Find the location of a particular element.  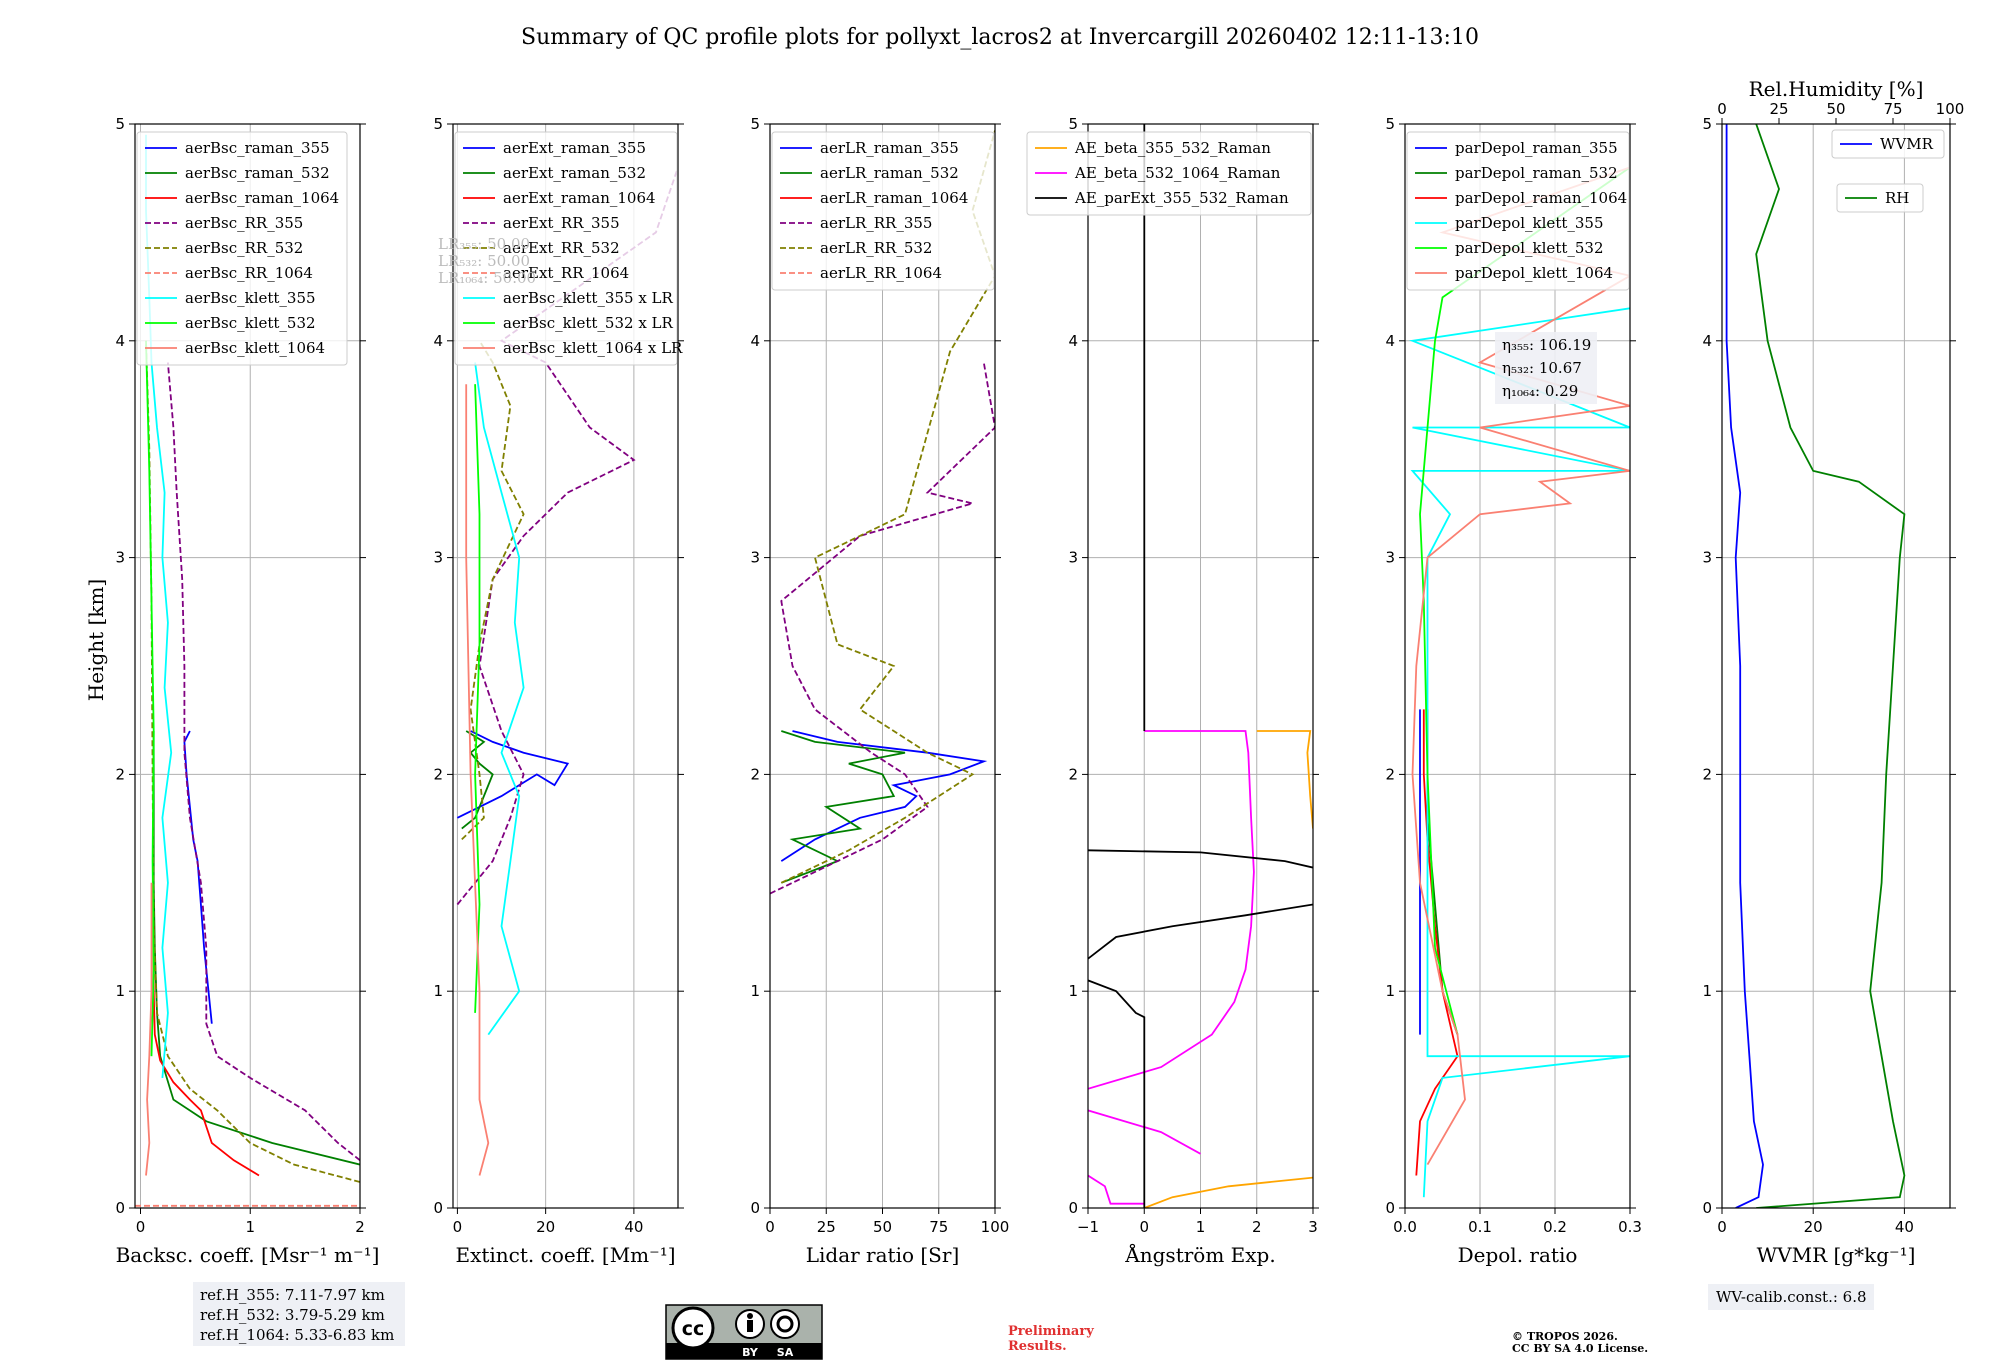

series-line-aerbsc-klett-355-x-lr is located at coordinates (499, 699).